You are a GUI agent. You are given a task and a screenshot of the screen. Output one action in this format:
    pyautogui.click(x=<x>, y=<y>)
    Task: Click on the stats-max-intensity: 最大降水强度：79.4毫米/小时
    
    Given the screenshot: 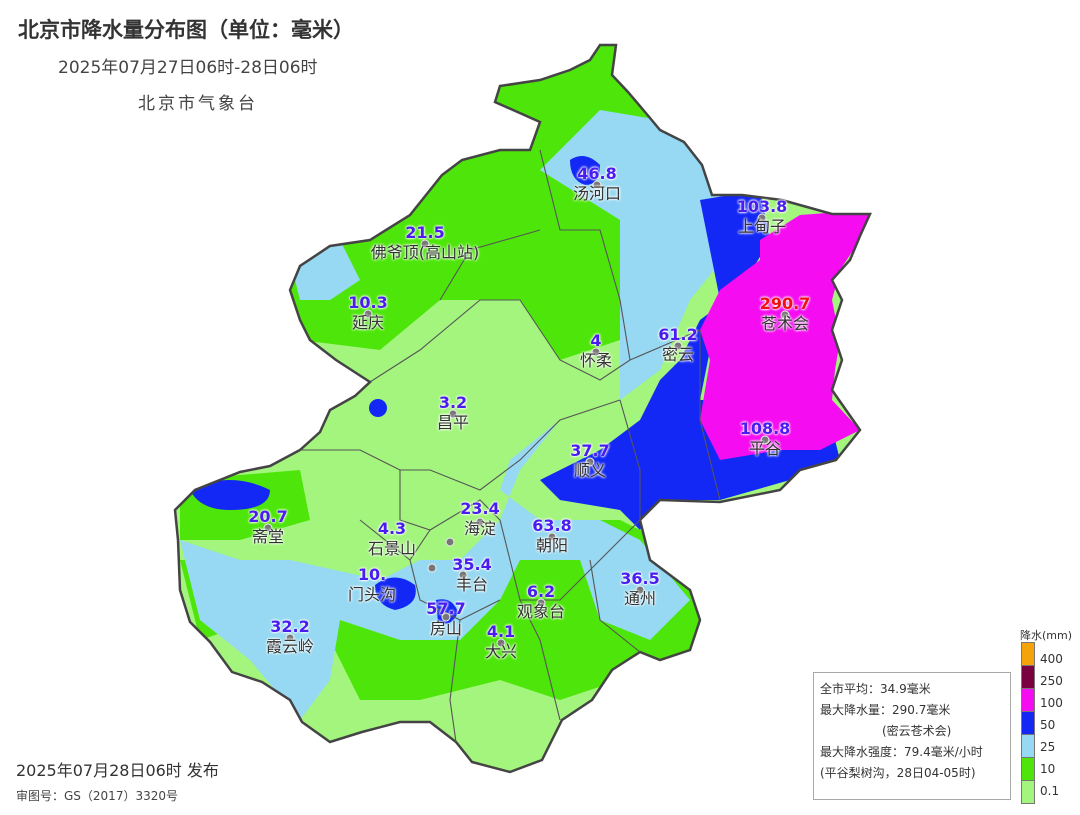 What is the action you would take?
    pyautogui.click(x=901, y=752)
    